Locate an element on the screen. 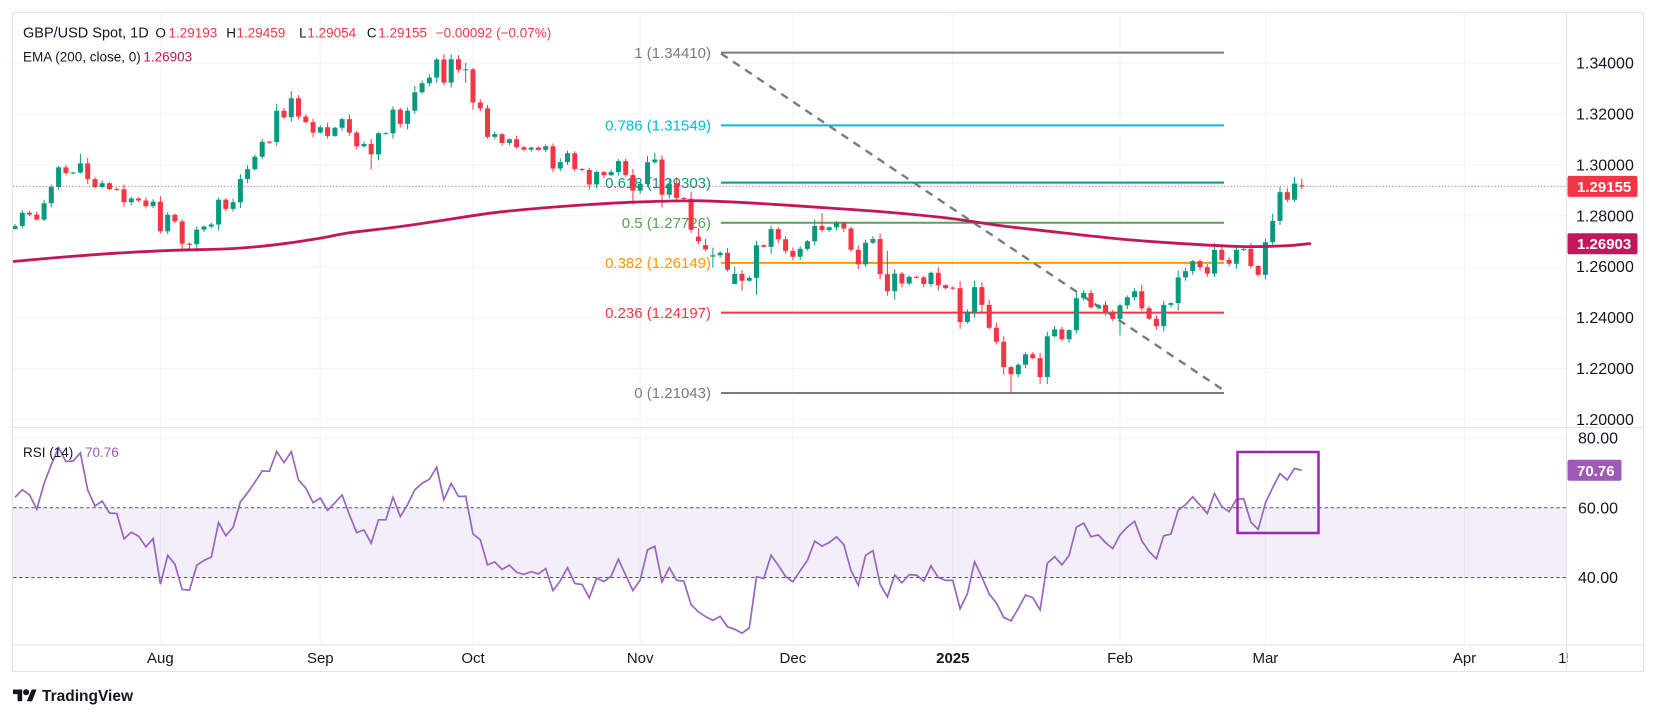 The width and height of the screenshot is (1656, 723). svg-text: 1.32000 is located at coordinates (1605, 115).